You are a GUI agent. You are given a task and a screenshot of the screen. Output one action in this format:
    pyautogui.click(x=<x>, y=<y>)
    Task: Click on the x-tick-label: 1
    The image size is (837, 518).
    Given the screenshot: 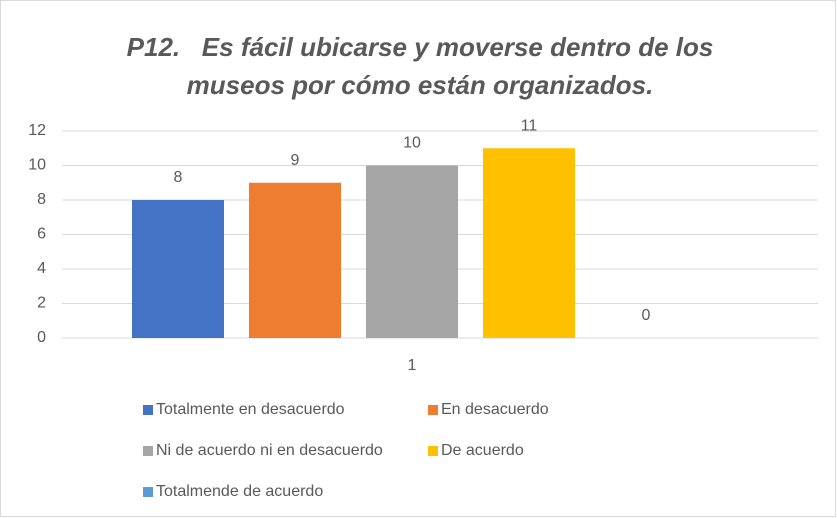 What is the action you would take?
    pyautogui.click(x=412, y=365)
    